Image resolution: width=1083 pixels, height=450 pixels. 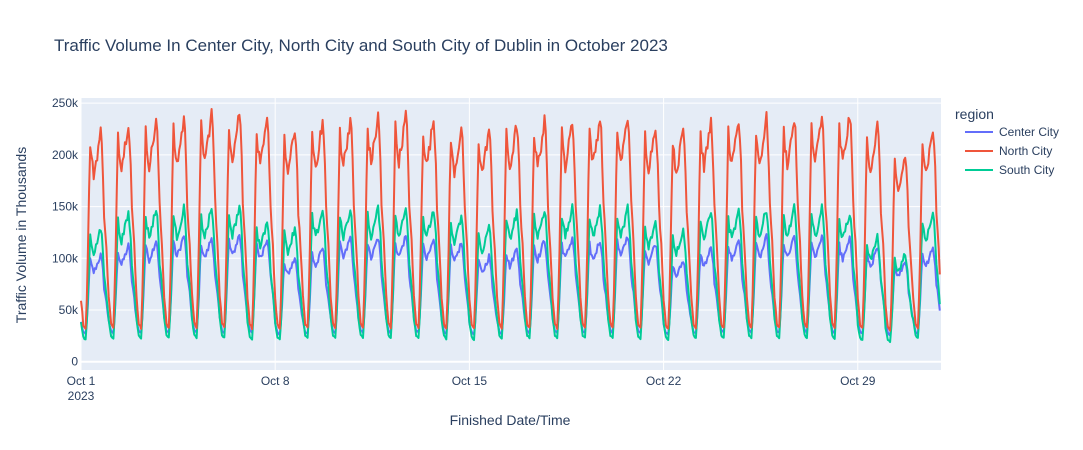 I want to click on y-axis-title: Traffic Volume in Thousands, so click(x=21, y=235).